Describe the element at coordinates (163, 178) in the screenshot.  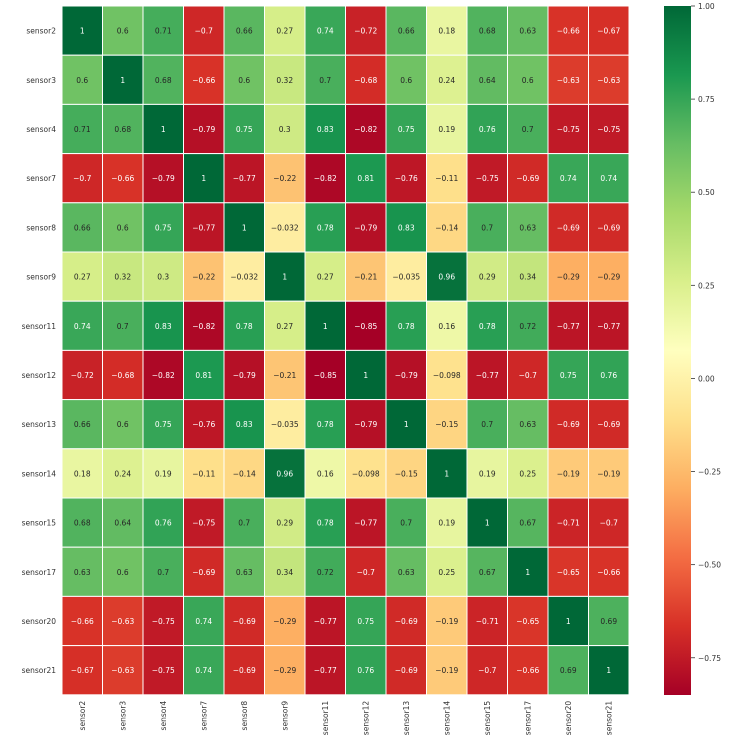
I see `cell-value-label: −0.79` at that location.